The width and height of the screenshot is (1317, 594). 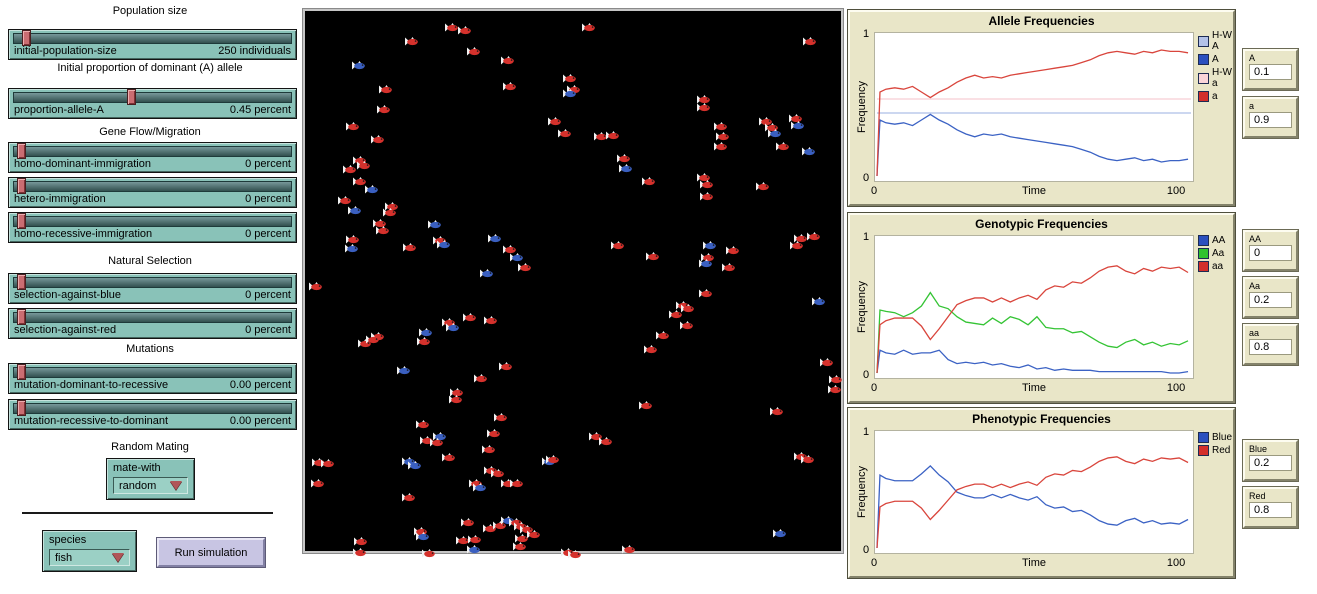 I want to click on slider-initial-population-size: initial-population-size 250 individuals, so click(x=152, y=44).